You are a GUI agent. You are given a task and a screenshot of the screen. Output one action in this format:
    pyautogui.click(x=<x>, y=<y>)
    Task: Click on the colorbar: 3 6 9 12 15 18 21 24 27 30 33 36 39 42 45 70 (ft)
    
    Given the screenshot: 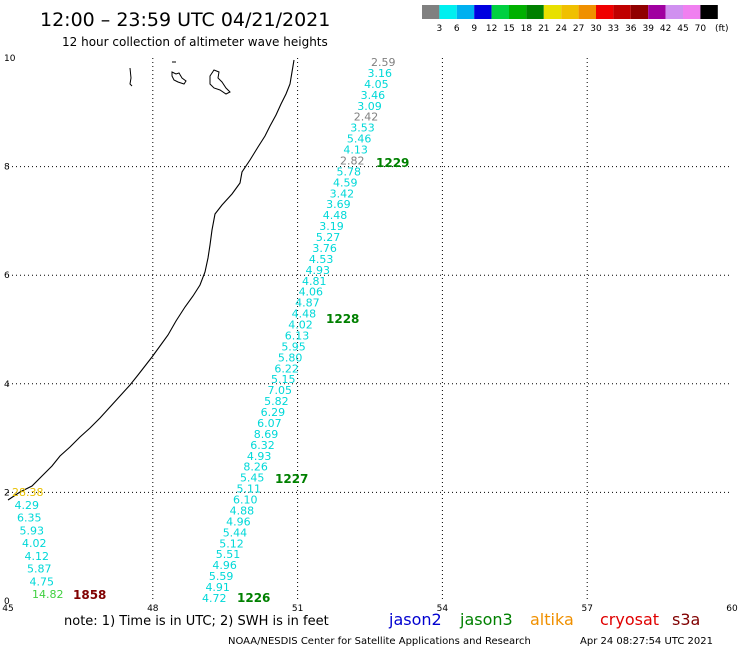 What is the action you would take?
    pyautogui.click(x=575, y=19)
    